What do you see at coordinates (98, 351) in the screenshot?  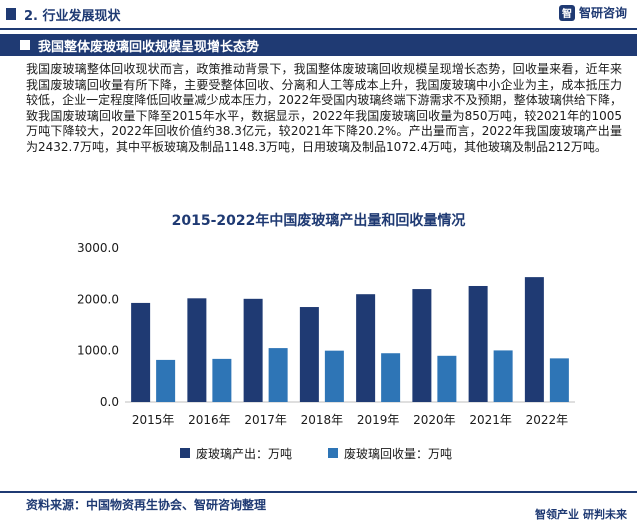 I see `y-tick-label: 1000.0` at bounding box center [98, 351].